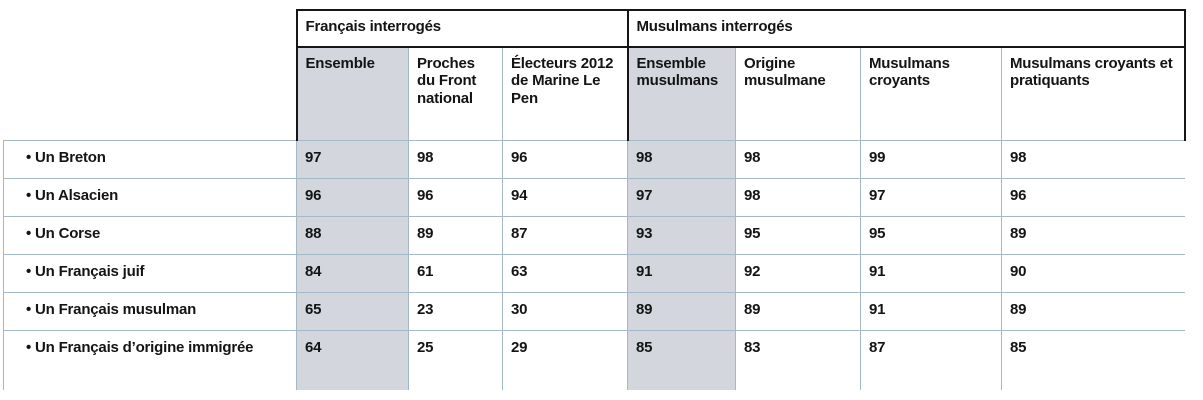  I want to click on column-header-ensemble-musulmans: Ensemble musulmans, so click(681, 94).